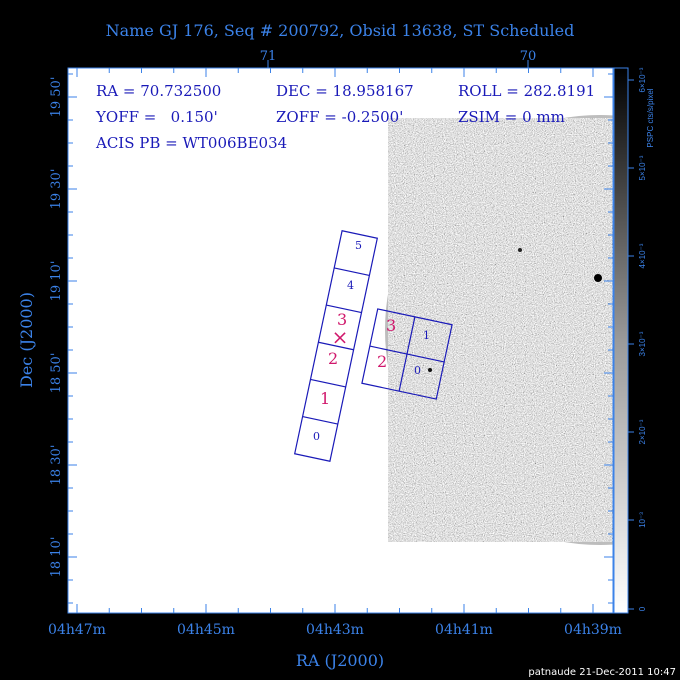 The image size is (680, 680). What do you see at coordinates (333, 358) in the screenshot?
I see `chip-s2-label: 2` at bounding box center [333, 358].